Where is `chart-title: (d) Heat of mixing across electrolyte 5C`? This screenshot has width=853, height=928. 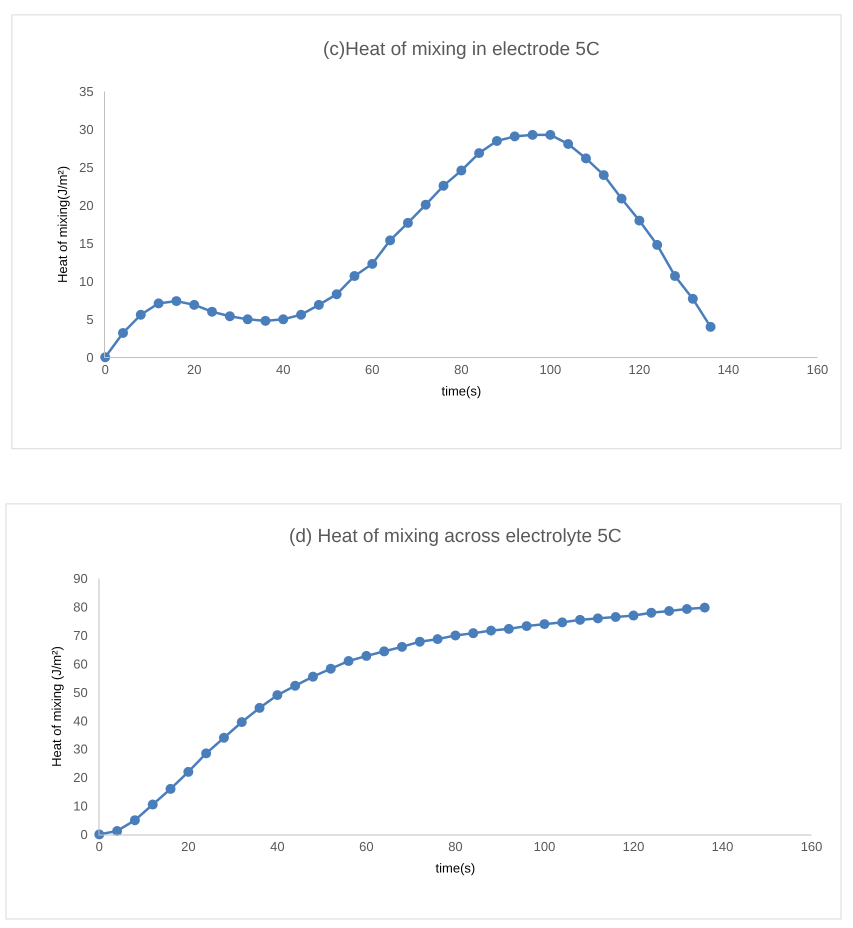 chart-title: (d) Heat of mixing across electrolyte 5C is located at coordinates (455, 536).